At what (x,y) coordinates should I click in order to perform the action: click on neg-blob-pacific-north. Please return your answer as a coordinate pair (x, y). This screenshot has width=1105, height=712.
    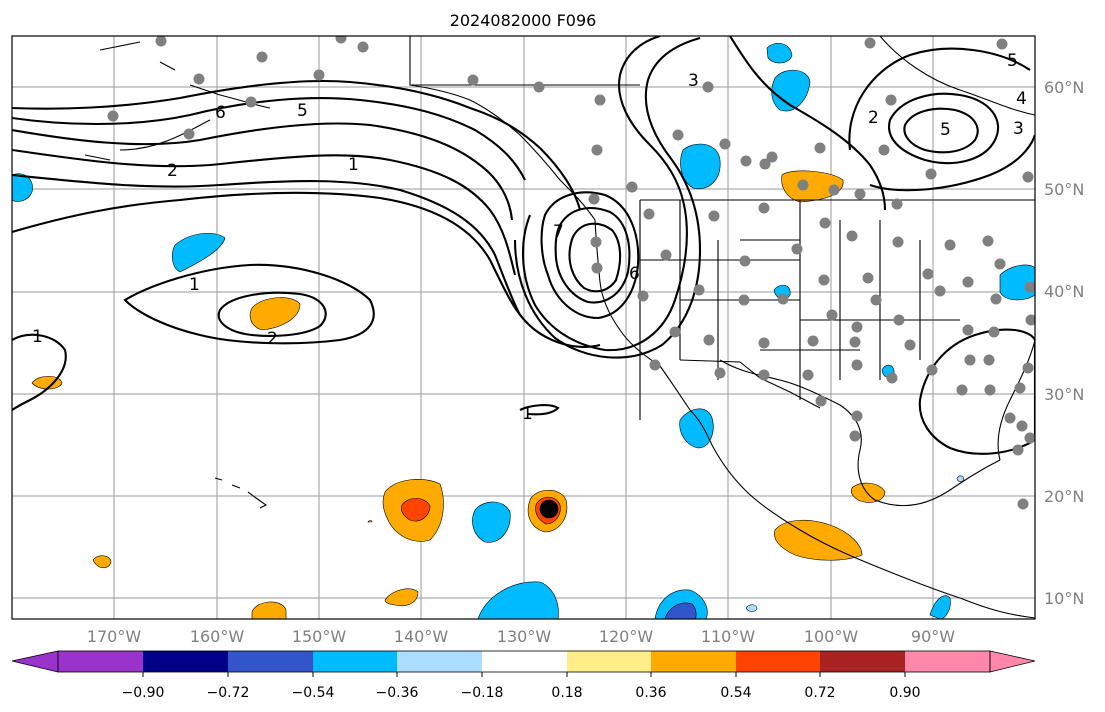
    Looking at the image, I should click on (198, 252).